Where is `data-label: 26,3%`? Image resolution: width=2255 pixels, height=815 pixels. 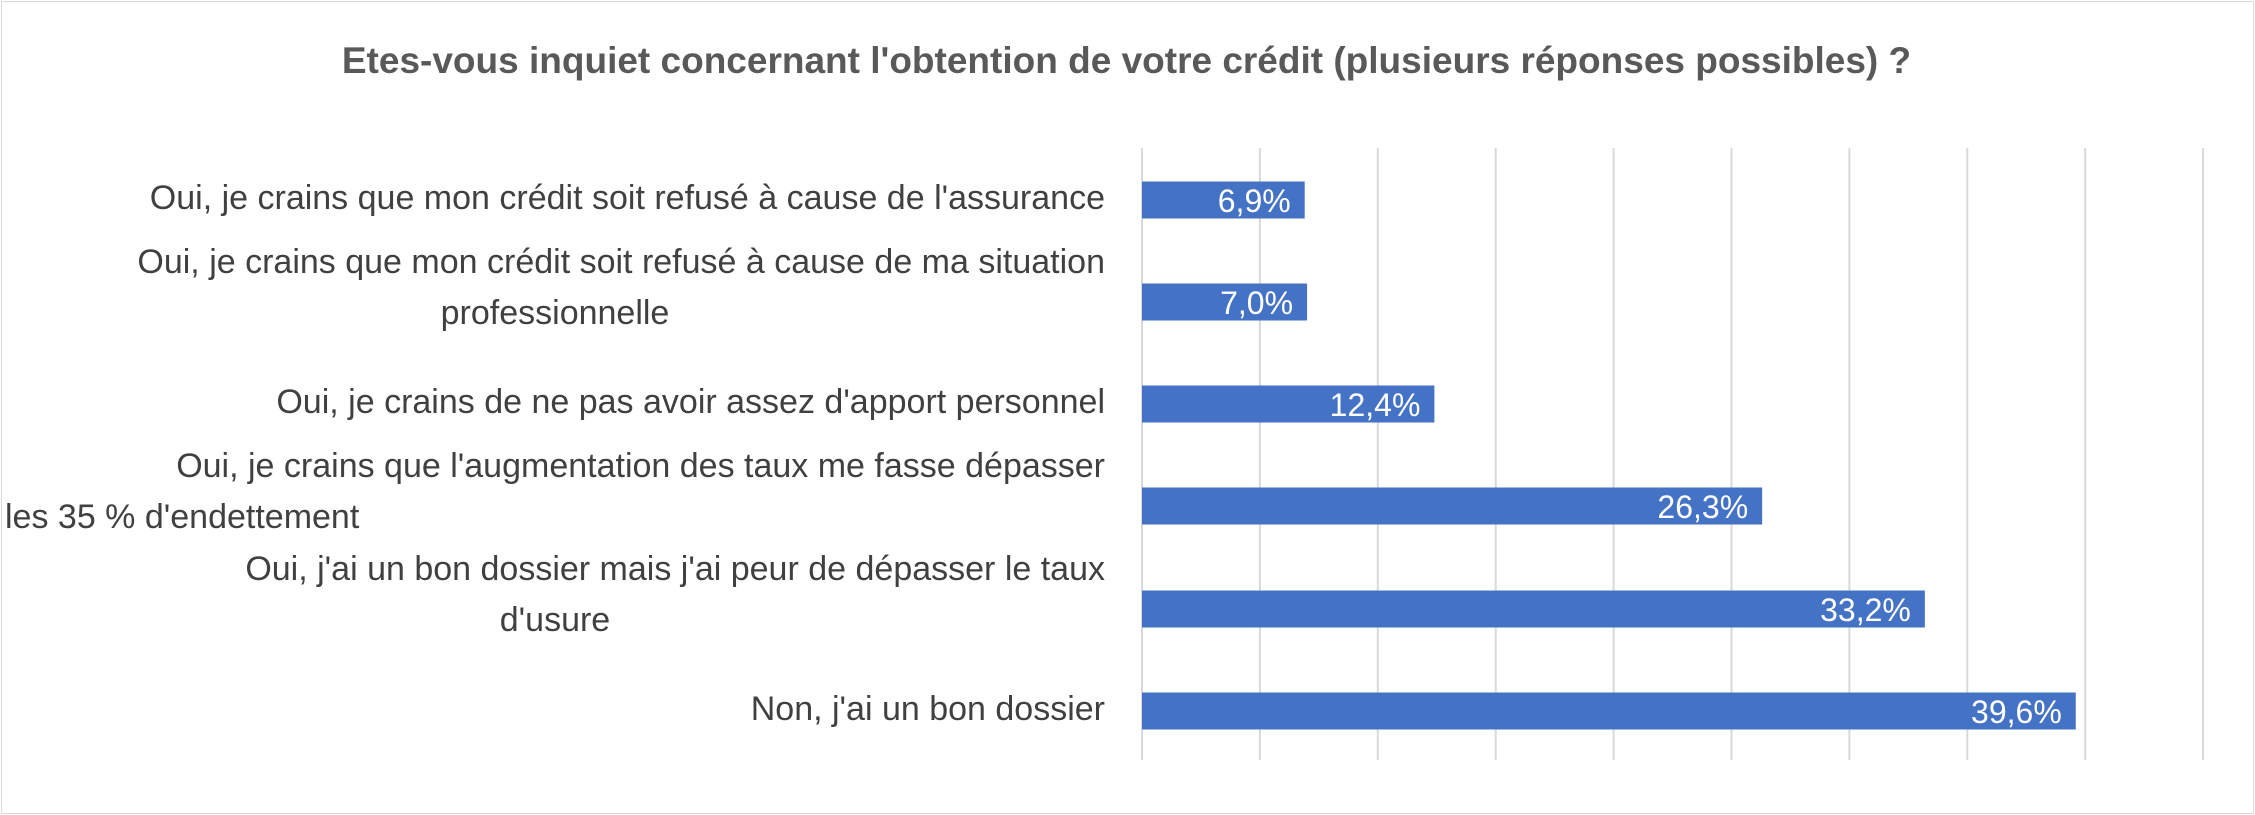
data-label: 26,3% is located at coordinates (1702, 507).